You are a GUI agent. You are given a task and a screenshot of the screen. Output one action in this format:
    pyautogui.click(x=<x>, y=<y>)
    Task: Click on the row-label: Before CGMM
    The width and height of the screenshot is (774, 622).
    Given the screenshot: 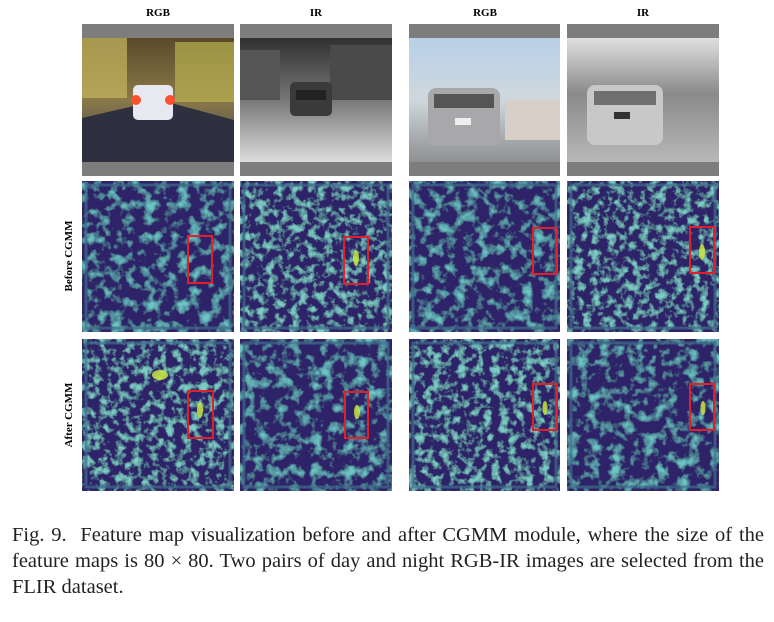 What is the action you would take?
    pyautogui.click(x=69, y=256)
    